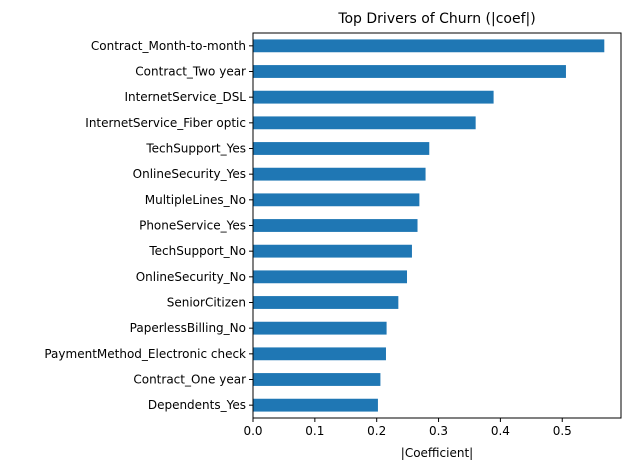  I want to click on bar-onlinesecurity-yes, so click(339, 174).